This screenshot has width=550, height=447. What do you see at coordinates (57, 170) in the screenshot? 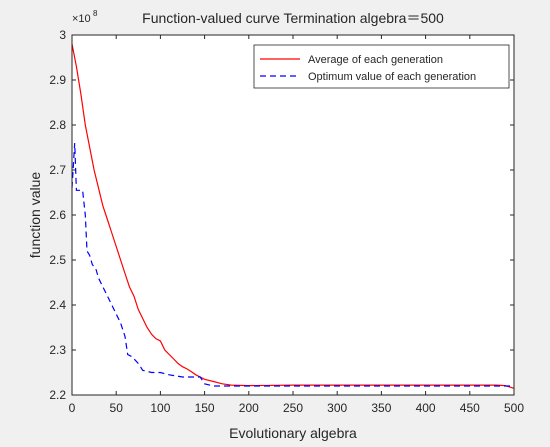
I see `y-tick-label: 2.7` at bounding box center [57, 170].